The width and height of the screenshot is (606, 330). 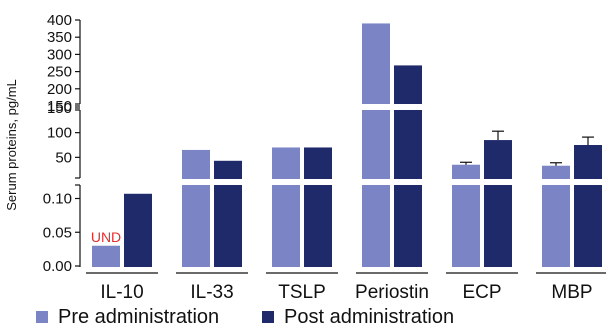 I want to click on legend-swatch-pre, so click(x=42, y=317).